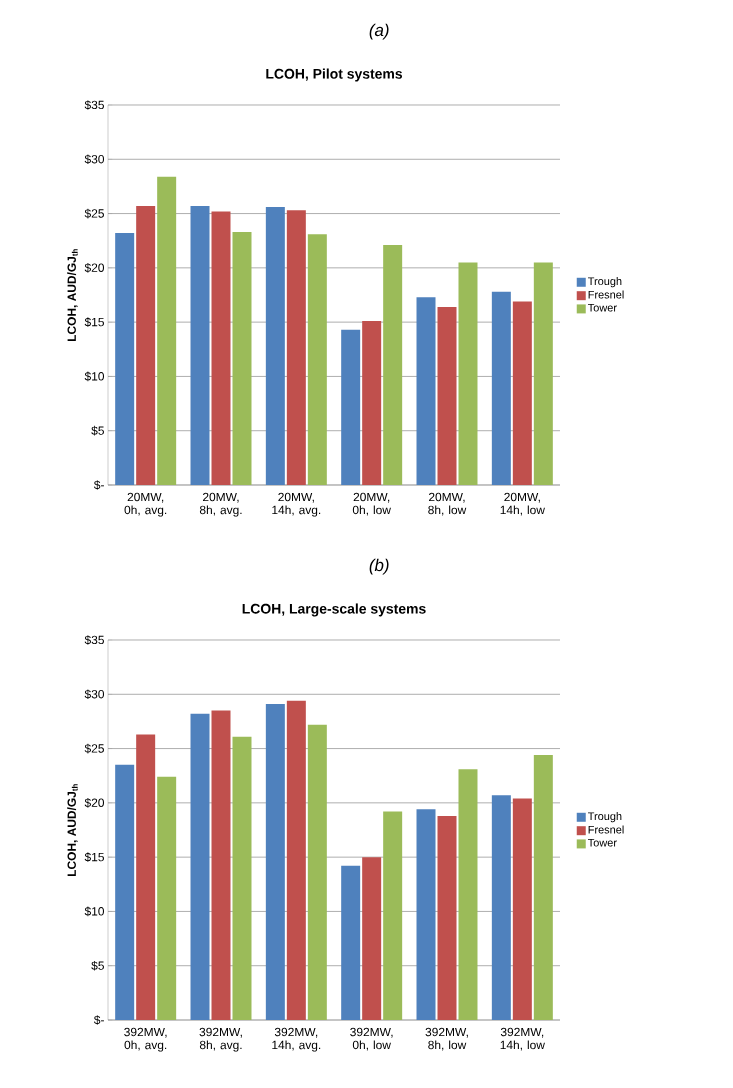 This screenshot has height=1088, width=733. I want to click on x-tick-label: 20MW, 14h, low, so click(522, 504).